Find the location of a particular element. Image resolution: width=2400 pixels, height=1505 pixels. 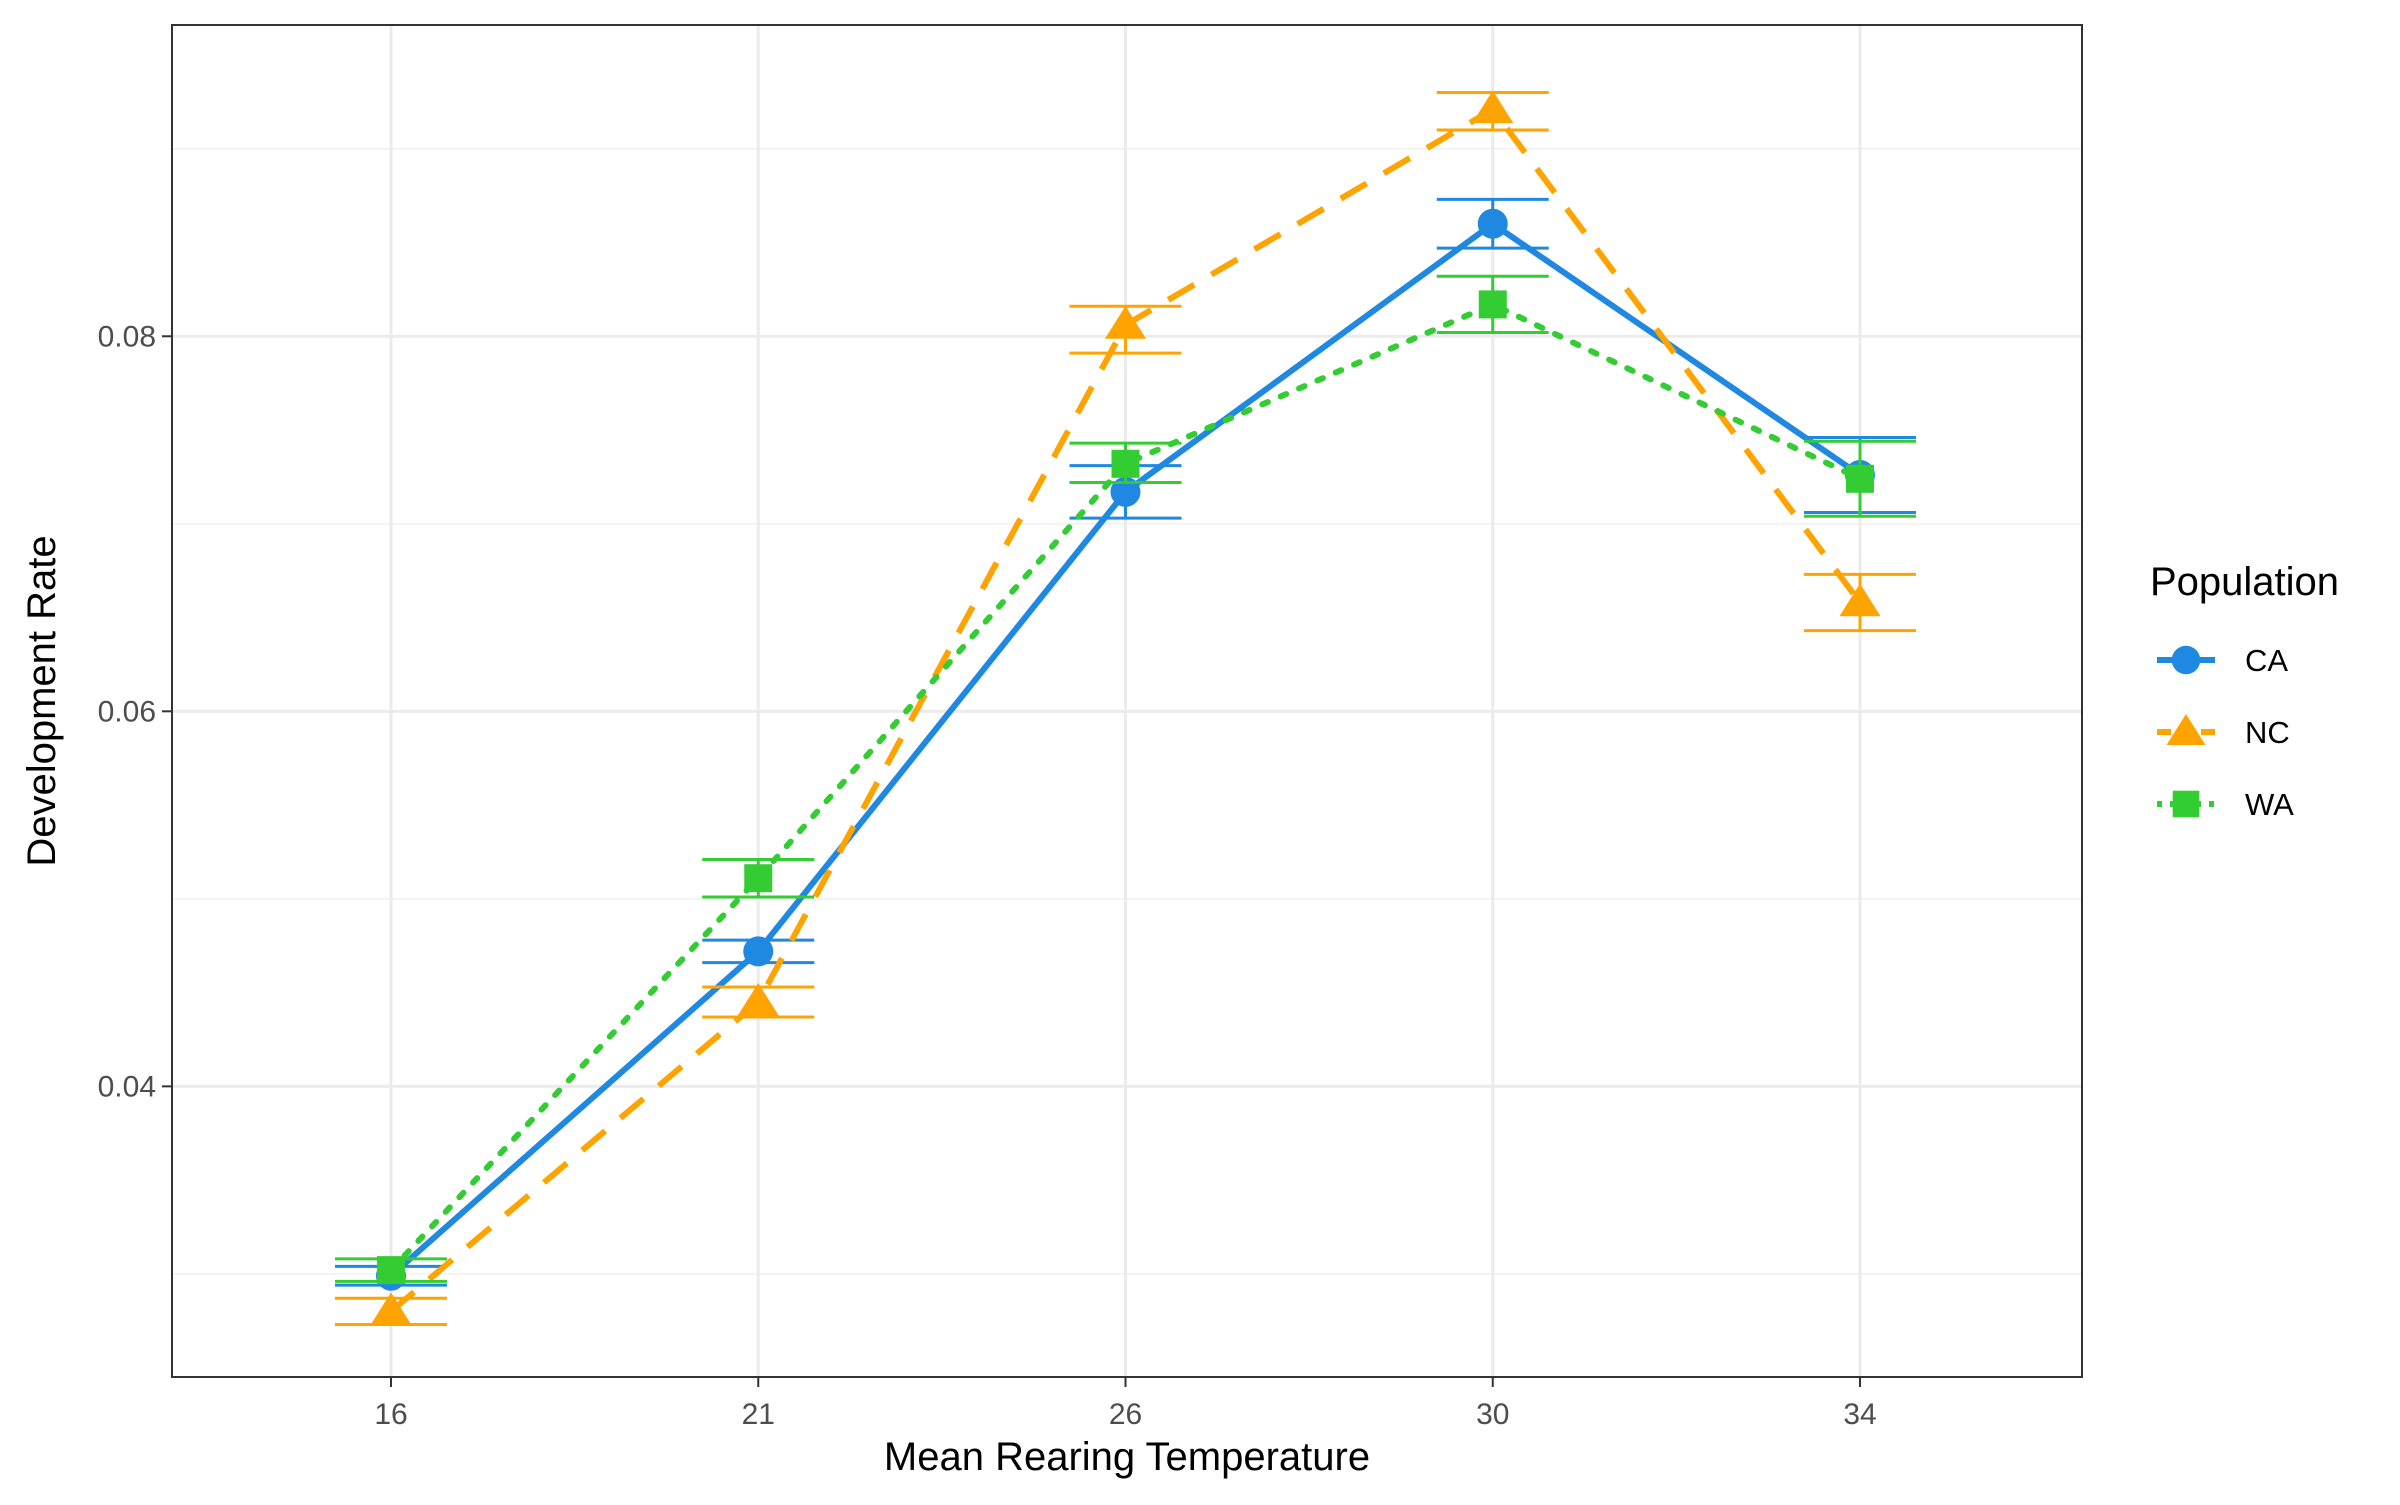

x-tick-label: 30 is located at coordinates (1492, 1414).